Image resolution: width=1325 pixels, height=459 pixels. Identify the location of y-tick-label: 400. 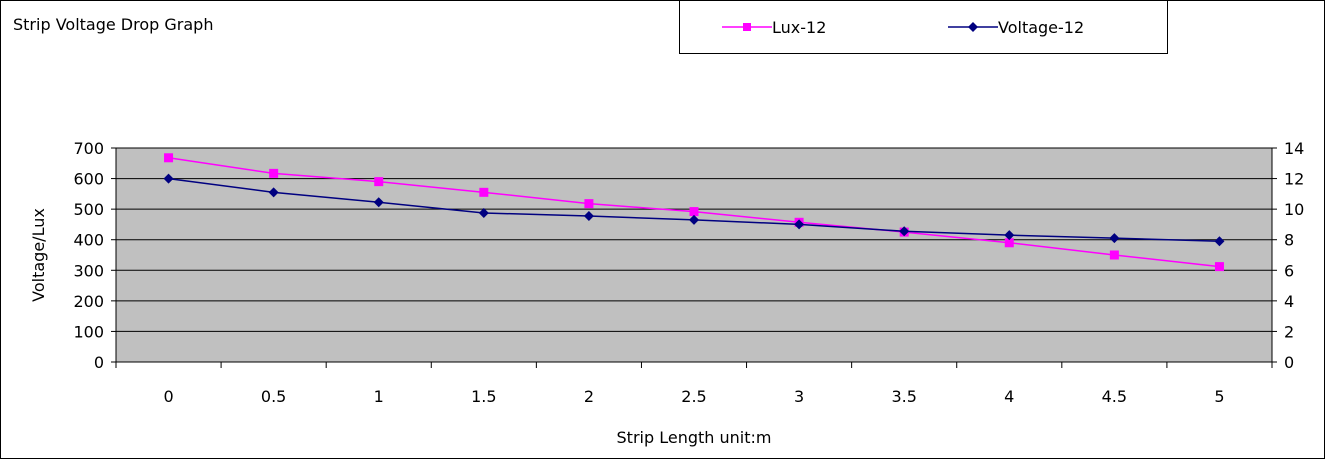
(88, 240).